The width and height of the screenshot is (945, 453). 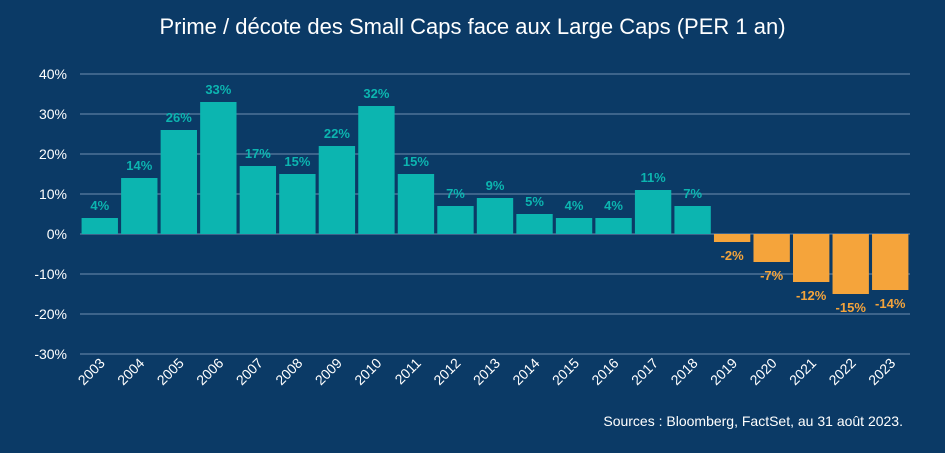 What do you see at coordinates (723, 371) in the screenshot?
I see `x-tick-label: 2019` at bounding box center [723, 371].